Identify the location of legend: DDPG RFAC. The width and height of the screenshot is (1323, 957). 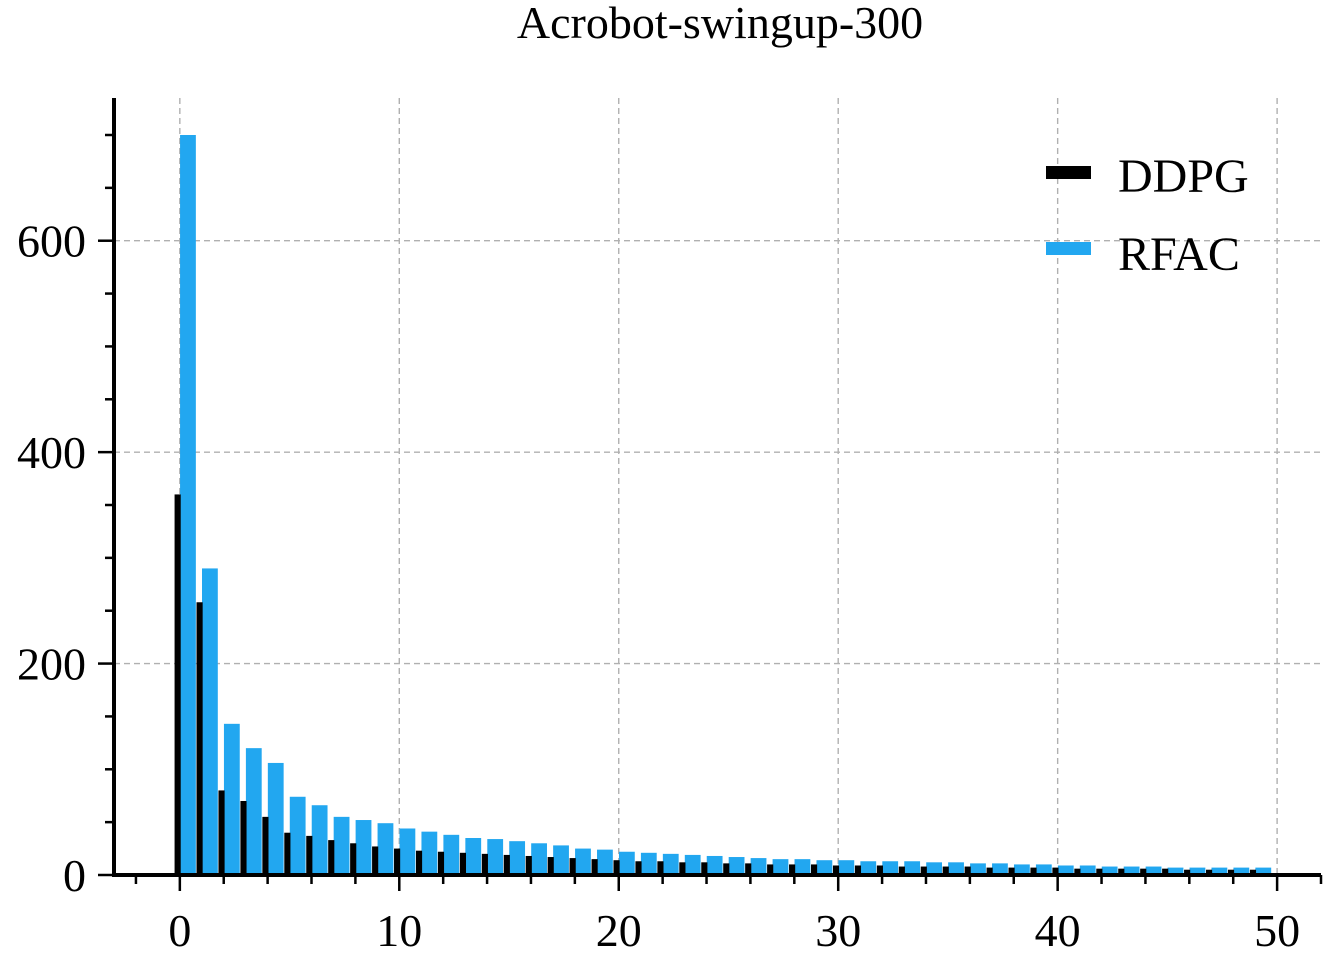
(1147, 215).